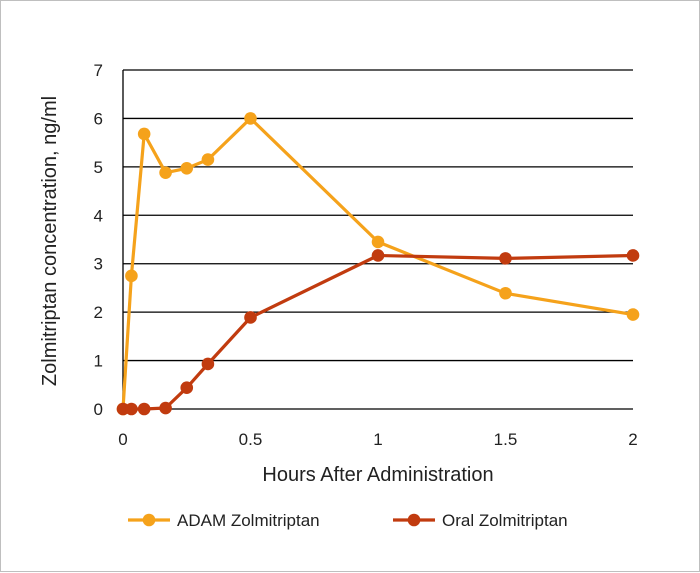  What do you see at coordinates (248, 520) in the screenshot?
I see `legend-label-0: ADAM Zolmitriptan` at bounding box center [248, 520].